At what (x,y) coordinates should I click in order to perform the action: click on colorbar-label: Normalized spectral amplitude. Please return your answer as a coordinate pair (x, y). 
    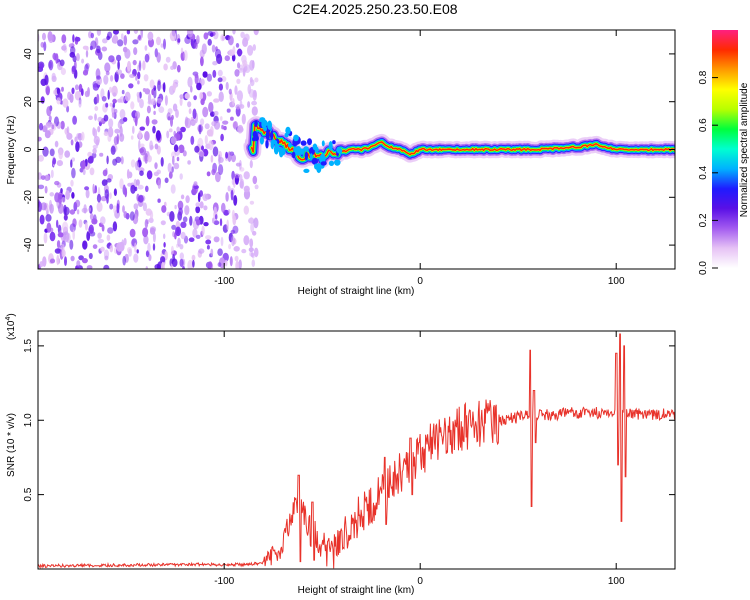
    Looking at the image, I should click on (744, 149).